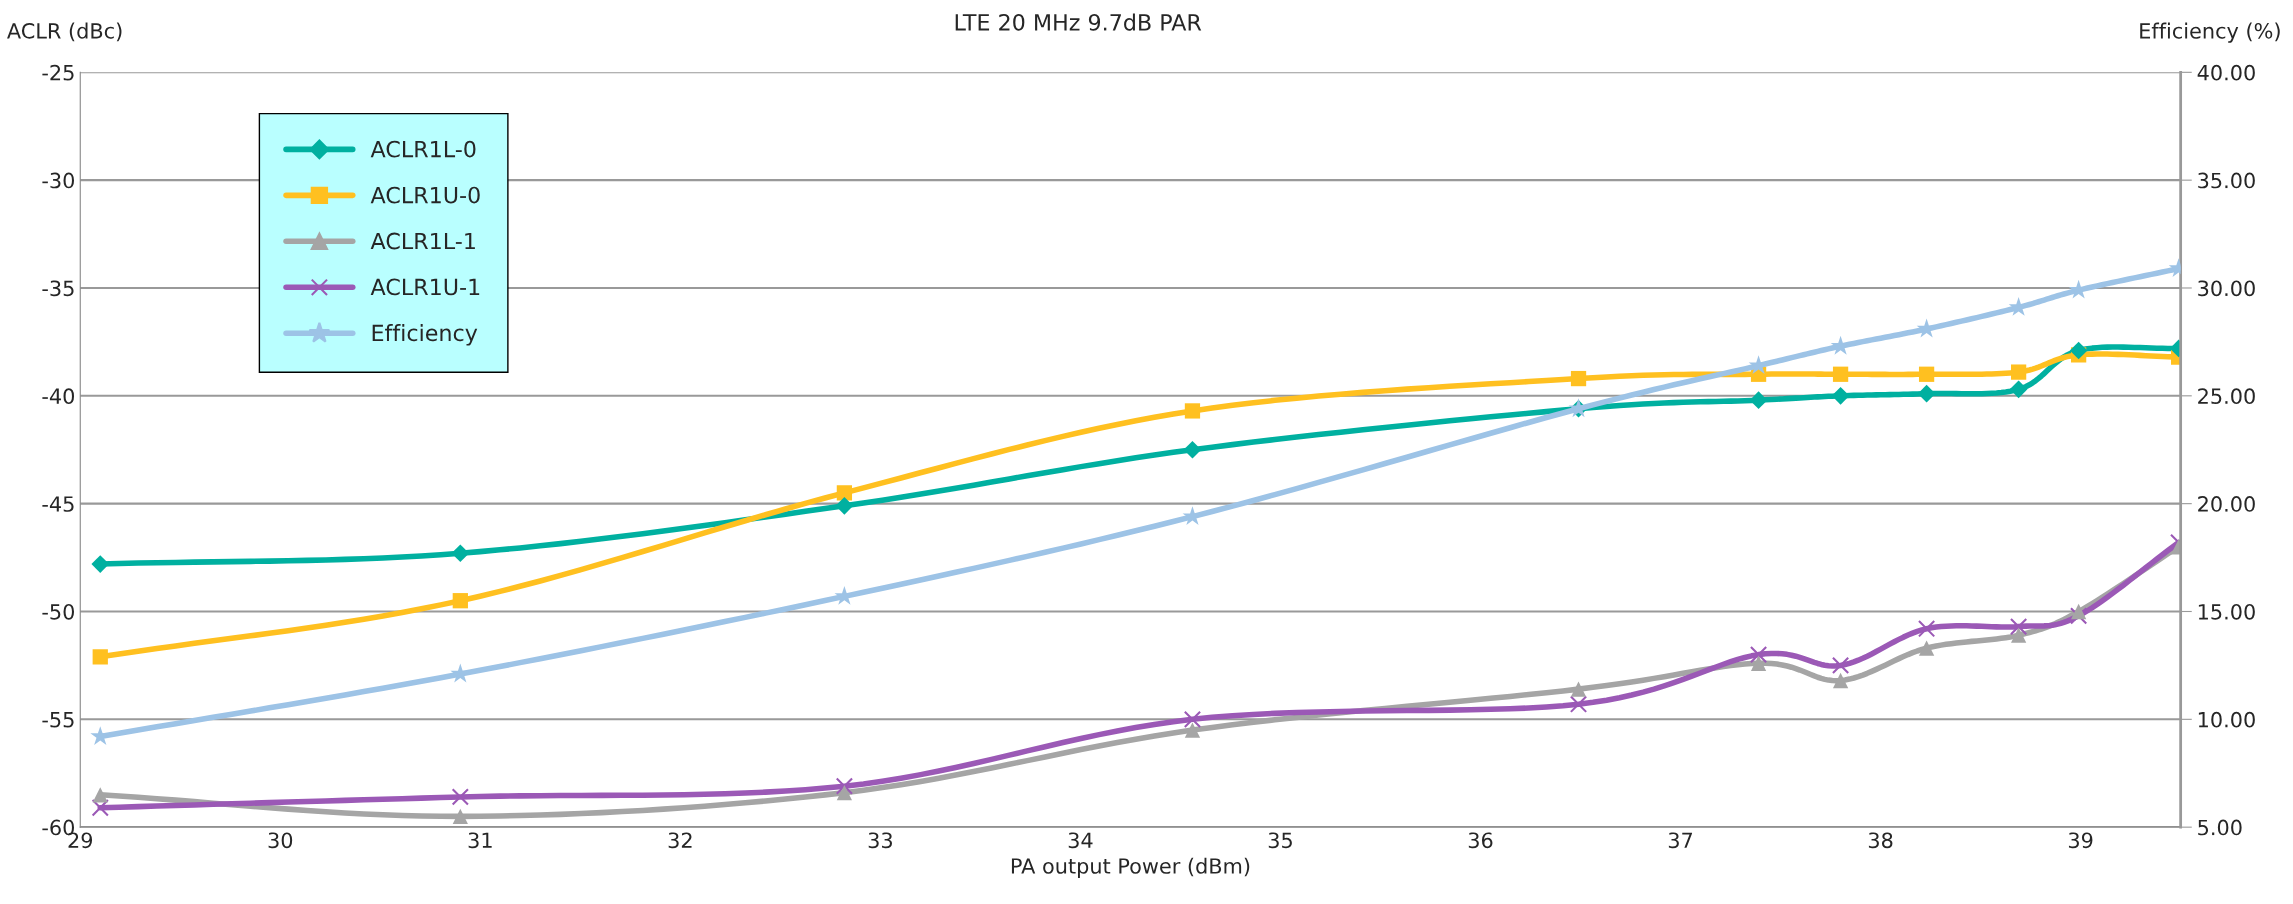 The width and height of the screenshot is (2293, 904). I want to click on x-tick-label: 34, so click(1080, 840).